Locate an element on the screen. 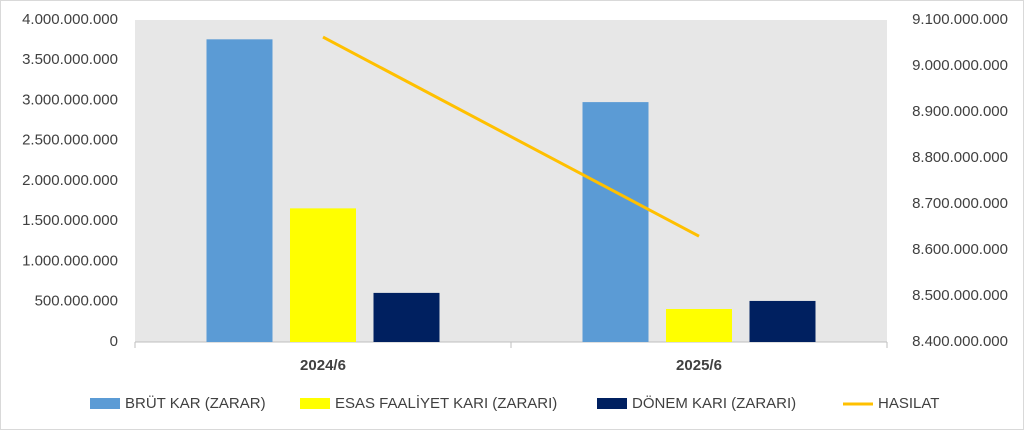 The height and width of the screenshot is (430, 1024). y2-tick-label: 8.700.000.000 is located at coordinates (960, 203).